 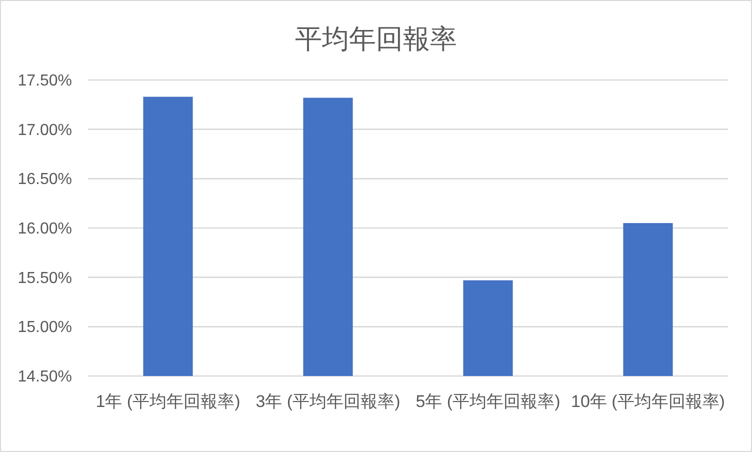 What do you see at coordinates (45, 179) in the screenshot?
I see `y-tick-label: 16.50%` at bounding box center [45, 179].